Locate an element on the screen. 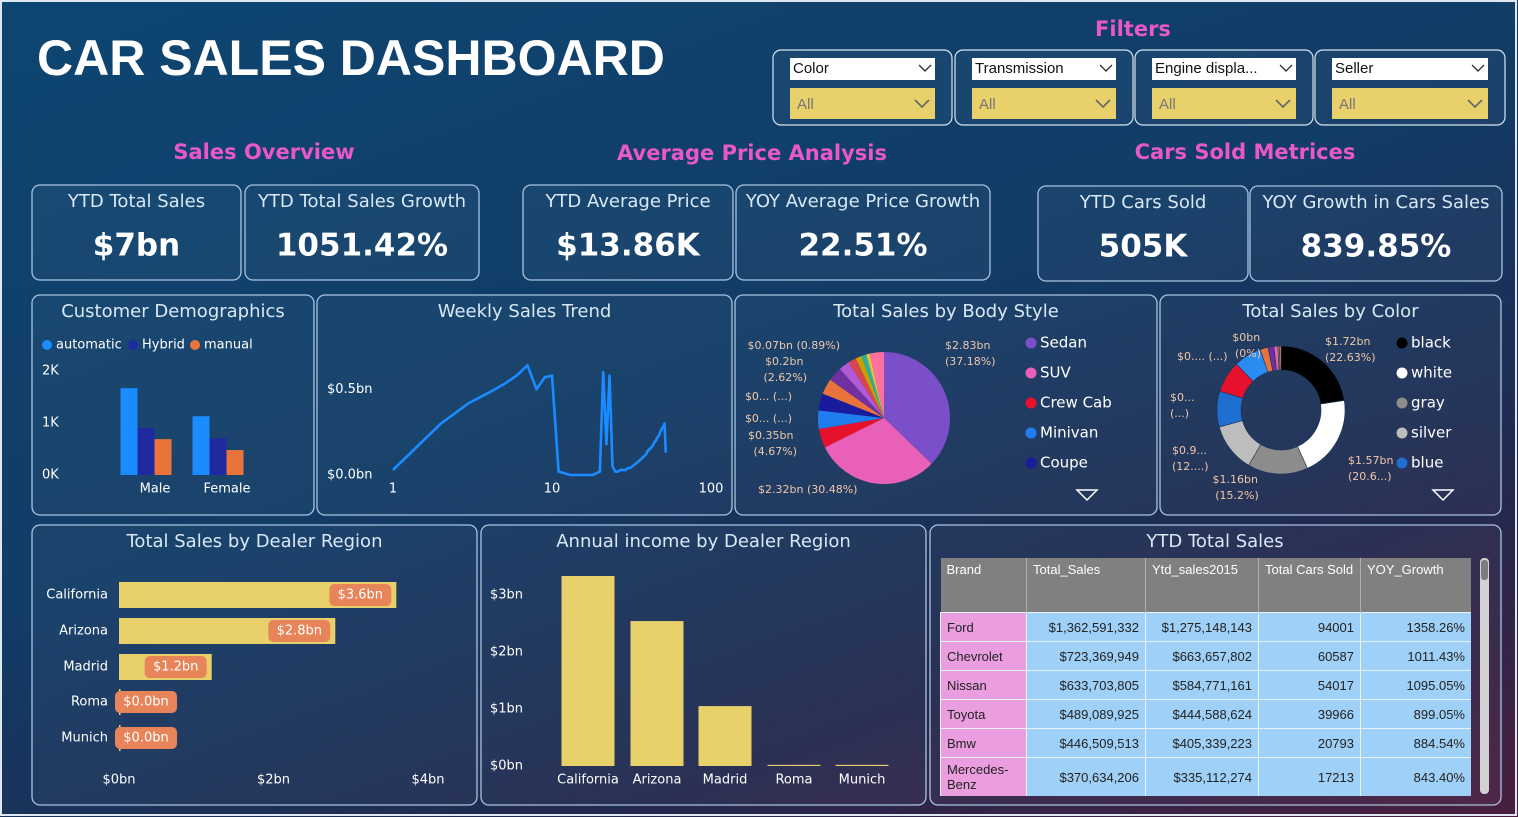 The width and height of the screenshot is (1518, 817). kpi-value: 1051.42% is located at coordinates (362, 246).